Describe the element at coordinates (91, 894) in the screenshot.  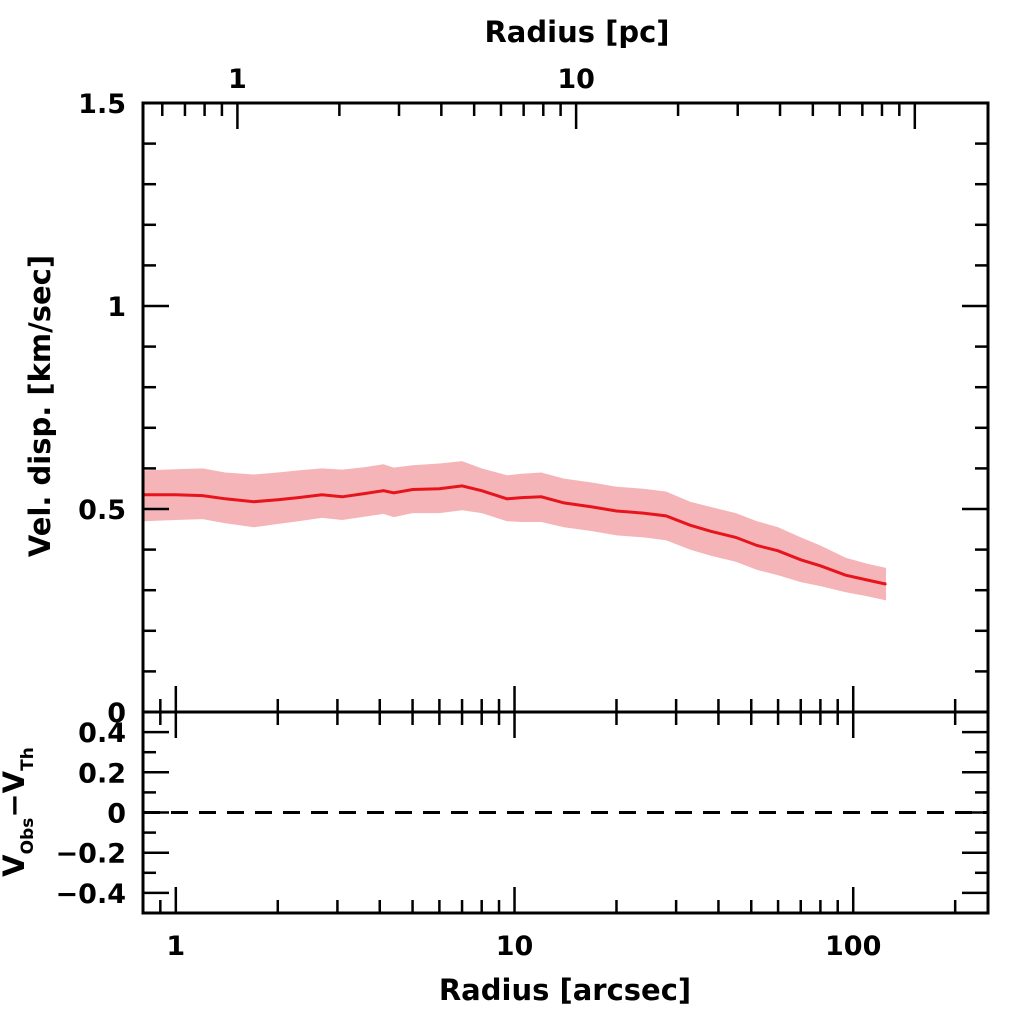
I see `bottom-y-tick-label: −0.4` at that location.